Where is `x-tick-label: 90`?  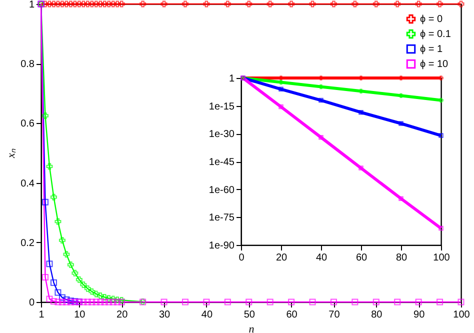
x-tick-label: 90 is located at coordinates (420, 315).